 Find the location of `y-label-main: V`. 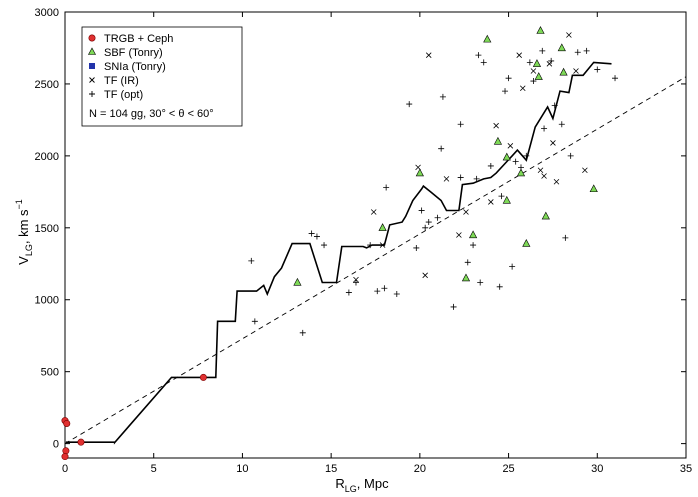

y-label-main: V is located at coordinates (23, 260).